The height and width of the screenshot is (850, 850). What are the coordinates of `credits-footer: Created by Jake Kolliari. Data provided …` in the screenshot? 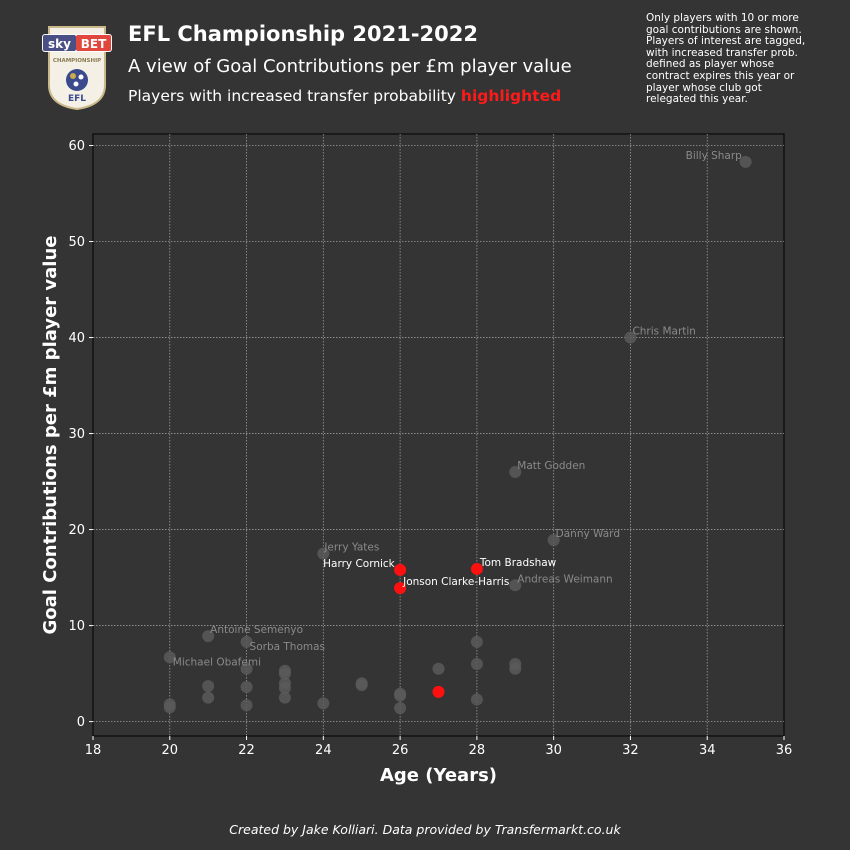 It's located at (425, 829).